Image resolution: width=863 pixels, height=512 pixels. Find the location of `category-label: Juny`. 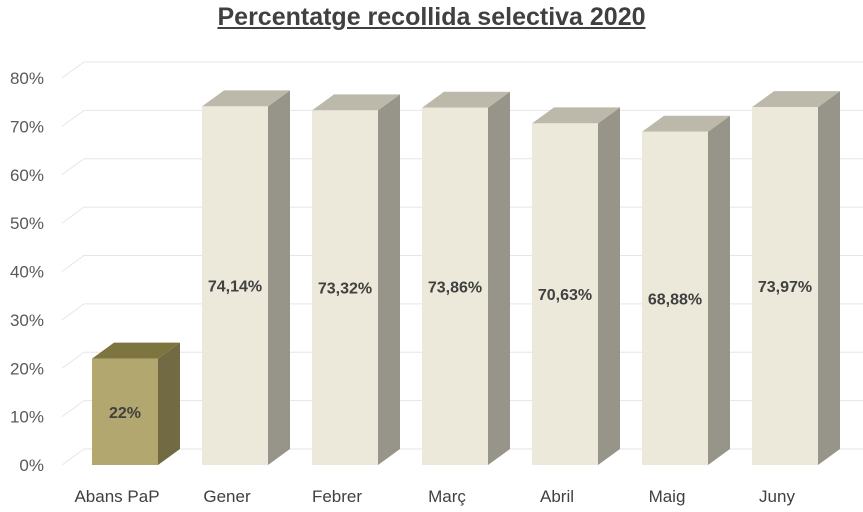

category-label: Juny is located at coordinates (777, 496).